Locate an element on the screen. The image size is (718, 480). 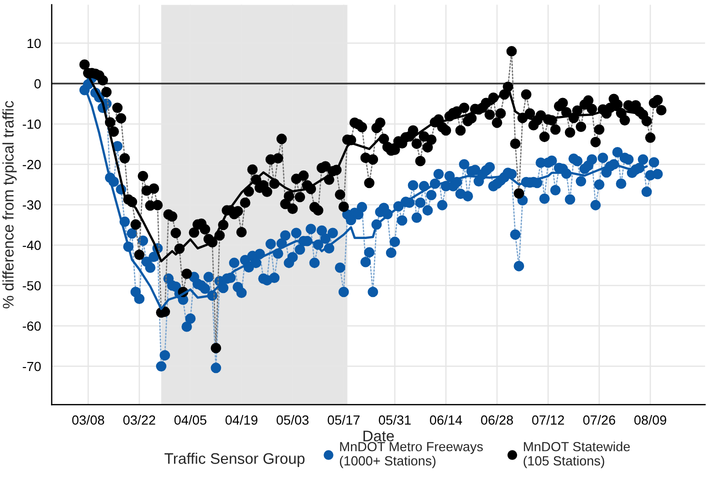
y-tick-label: 0 is located at coordinates (37, 83).